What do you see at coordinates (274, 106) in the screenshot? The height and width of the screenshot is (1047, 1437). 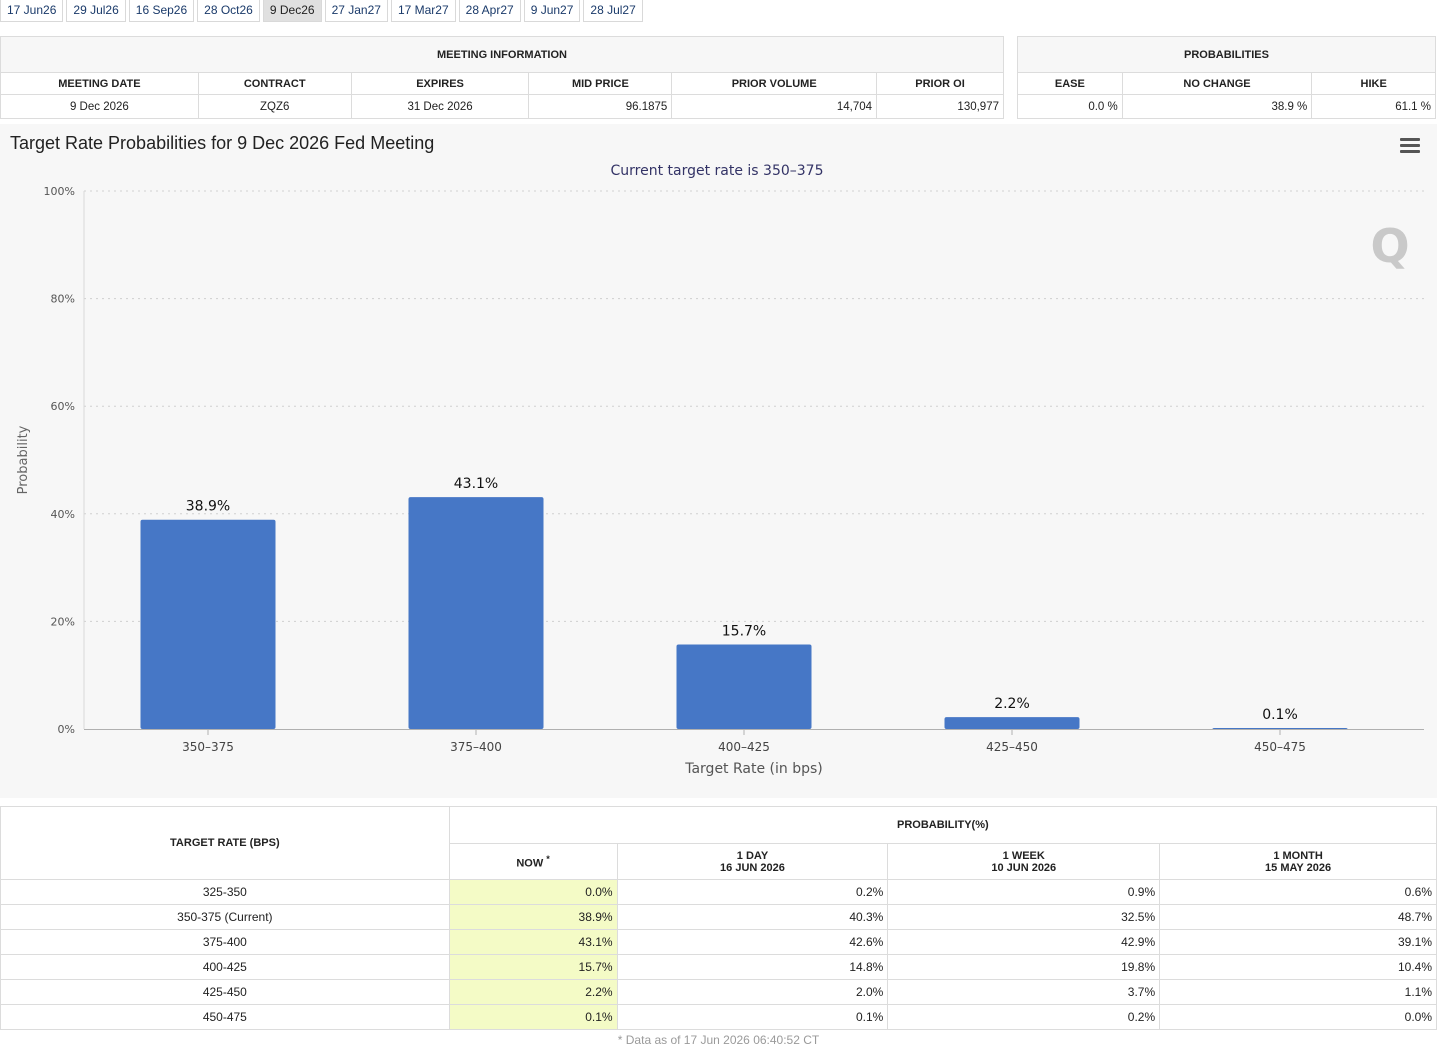 I see `contract-value: ZQZ6` at bounding box center [274, 106].